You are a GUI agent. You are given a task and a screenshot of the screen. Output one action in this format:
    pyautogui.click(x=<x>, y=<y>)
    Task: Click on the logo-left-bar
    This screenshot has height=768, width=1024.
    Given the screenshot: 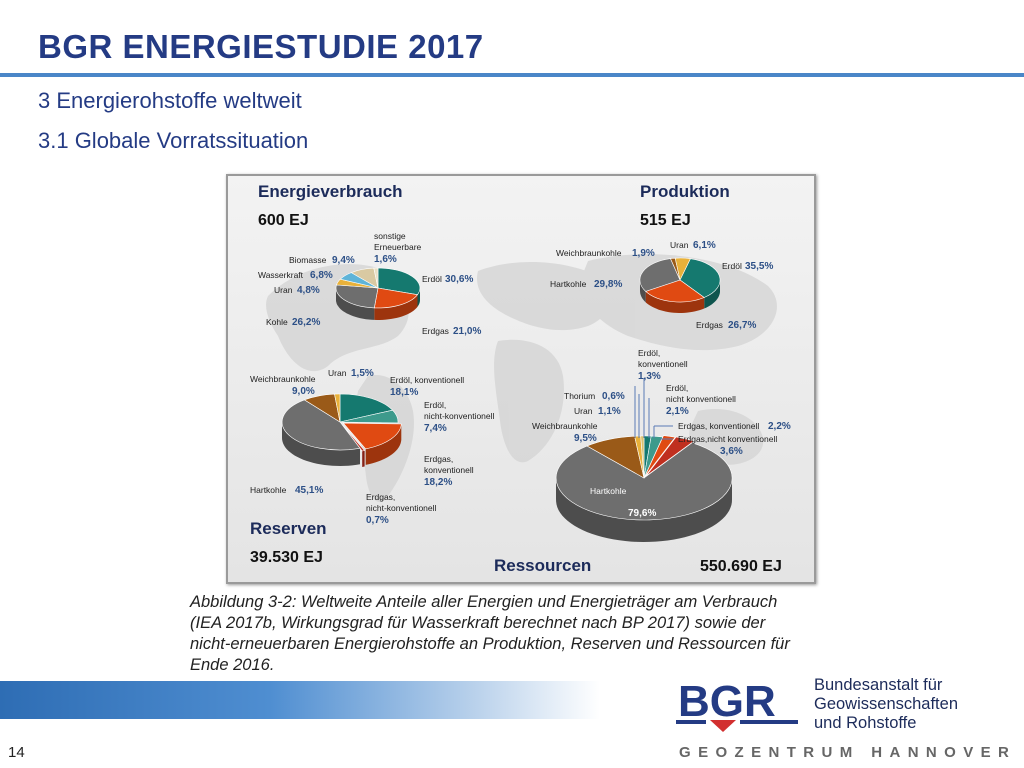 What is the action you would take?
    pyautogui.click(x=691, y=722)
    